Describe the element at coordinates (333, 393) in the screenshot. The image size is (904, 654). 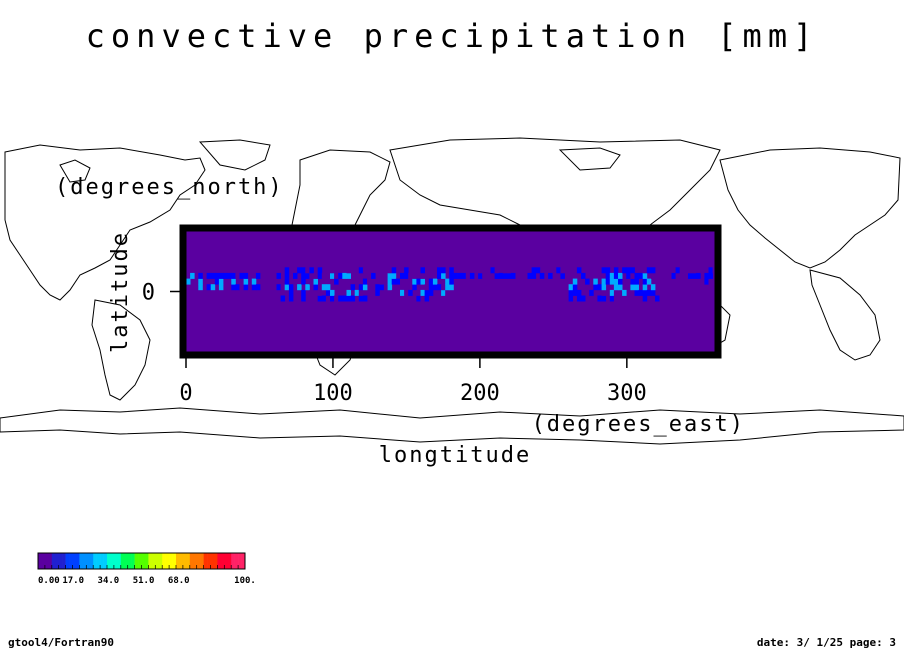
I see `x-tick-label: 100` at that location.